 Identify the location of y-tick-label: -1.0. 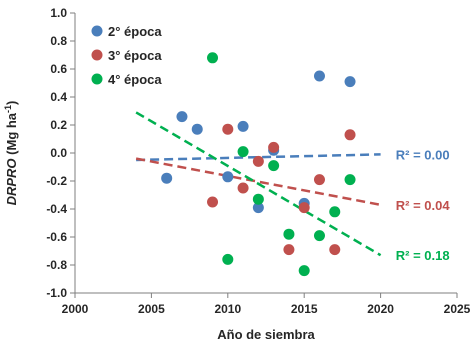
(56, 293).